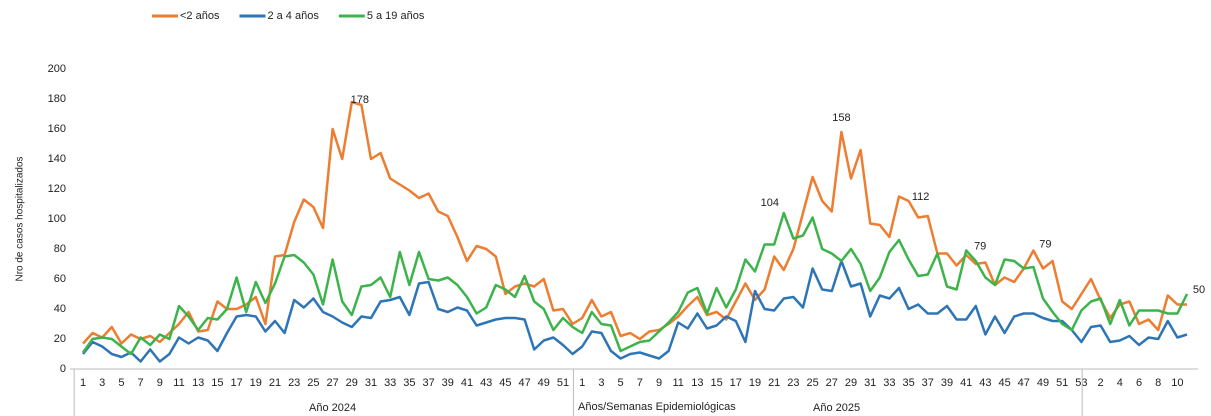 The width and height of the screenshot is (1211, 416). I want to click on y-tick-label: 160, so click(57, 129).